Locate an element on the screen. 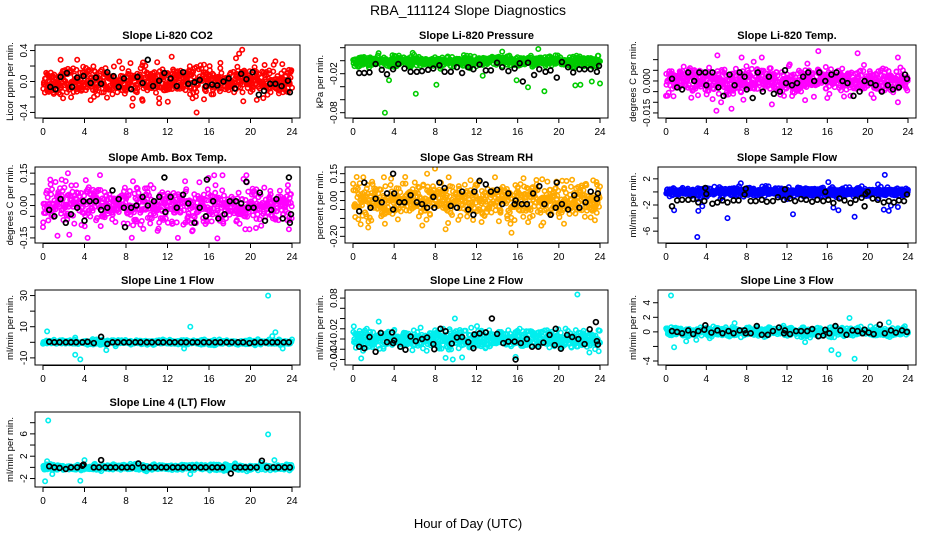 This screenshot has width=936, height=540. y-axis-label: percent per min. is located at coordinates (320, 205).